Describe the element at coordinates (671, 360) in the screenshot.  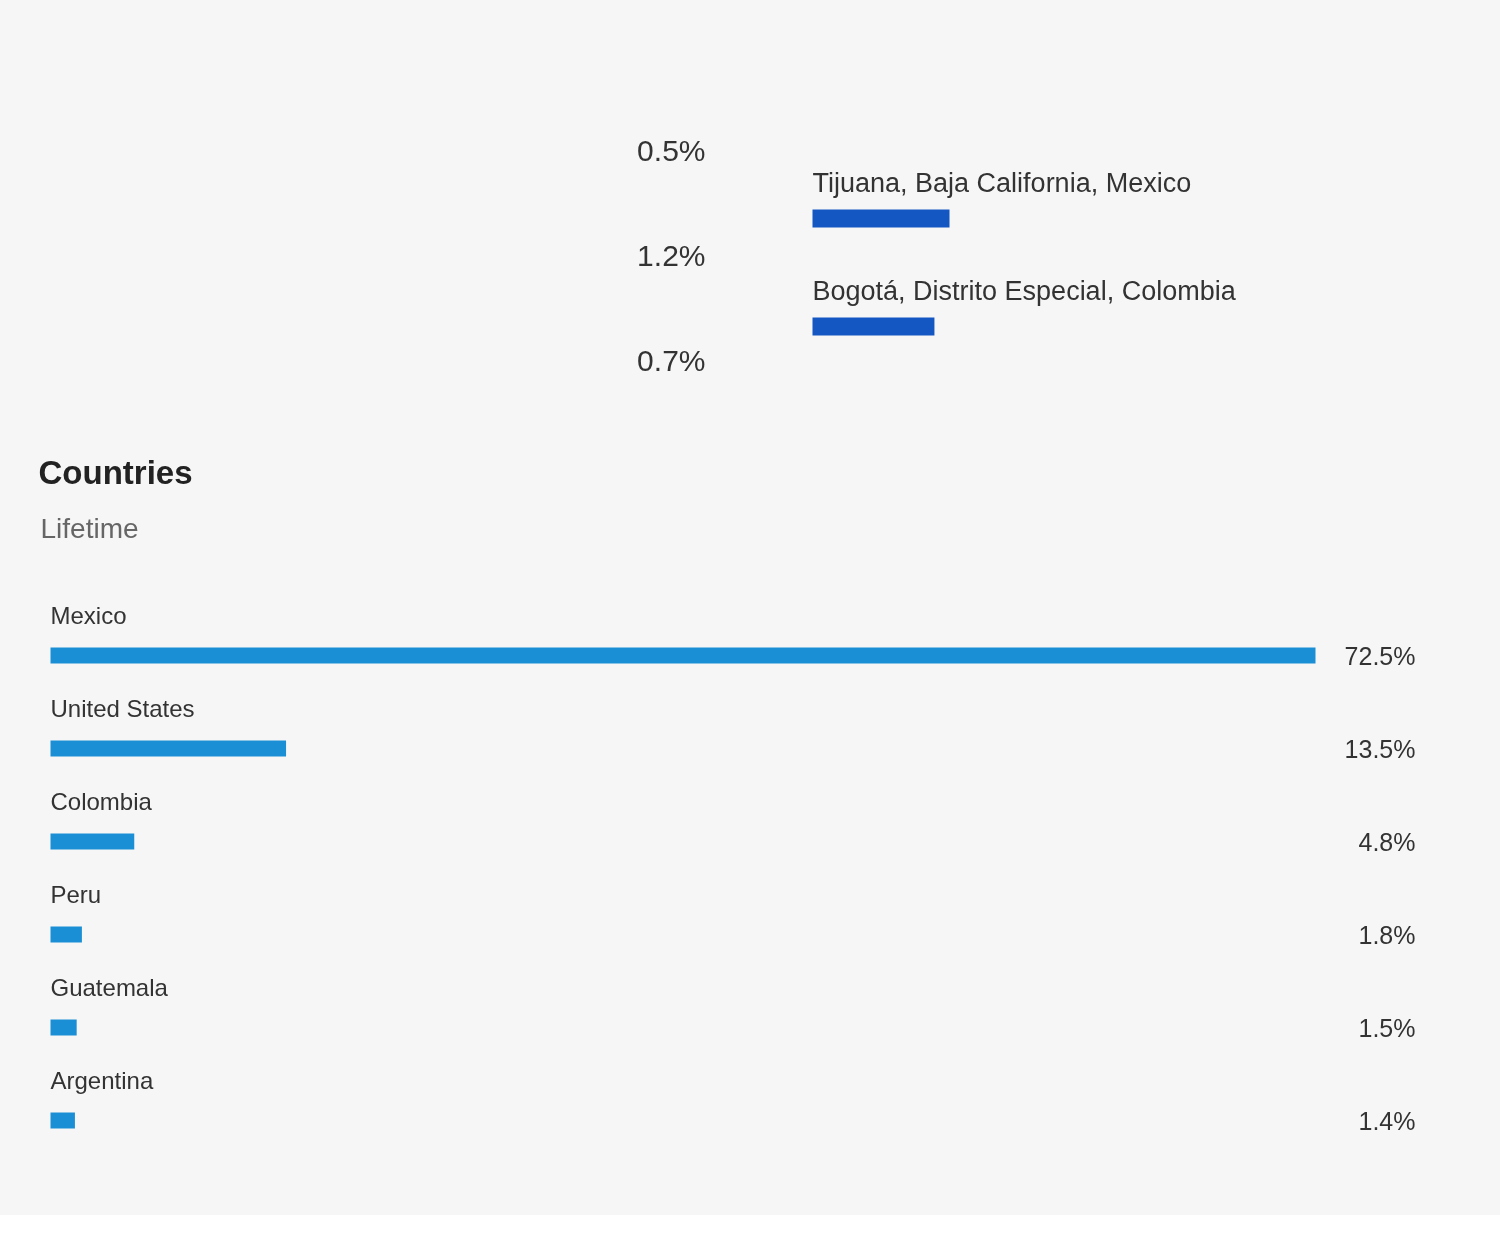
I see `text: 0.7%` at that location.